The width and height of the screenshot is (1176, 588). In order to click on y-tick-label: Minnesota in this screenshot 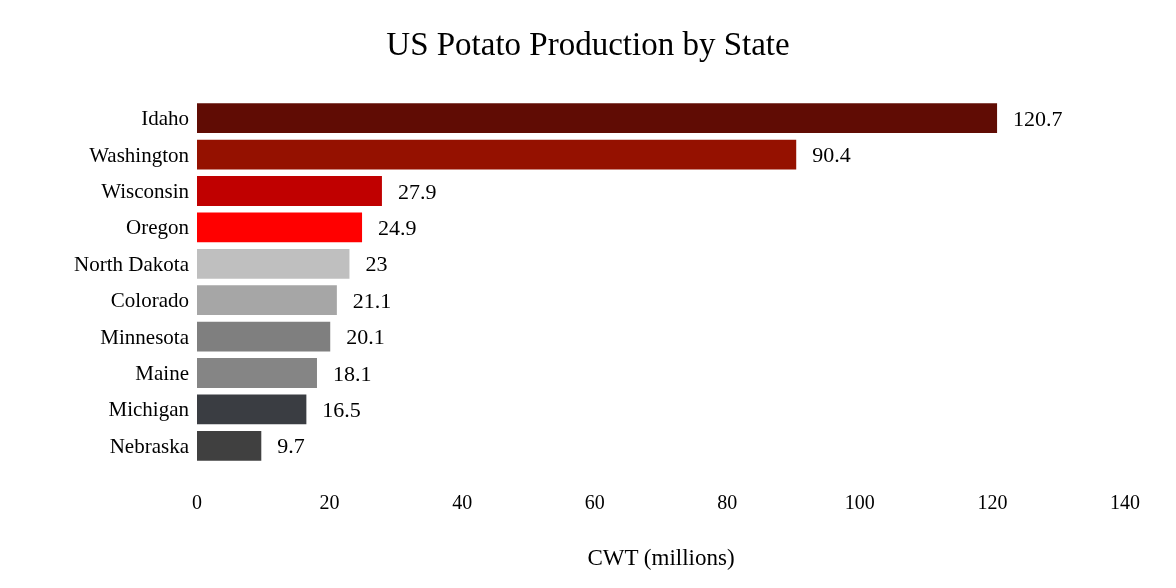, I will do `click(145, 336)`.